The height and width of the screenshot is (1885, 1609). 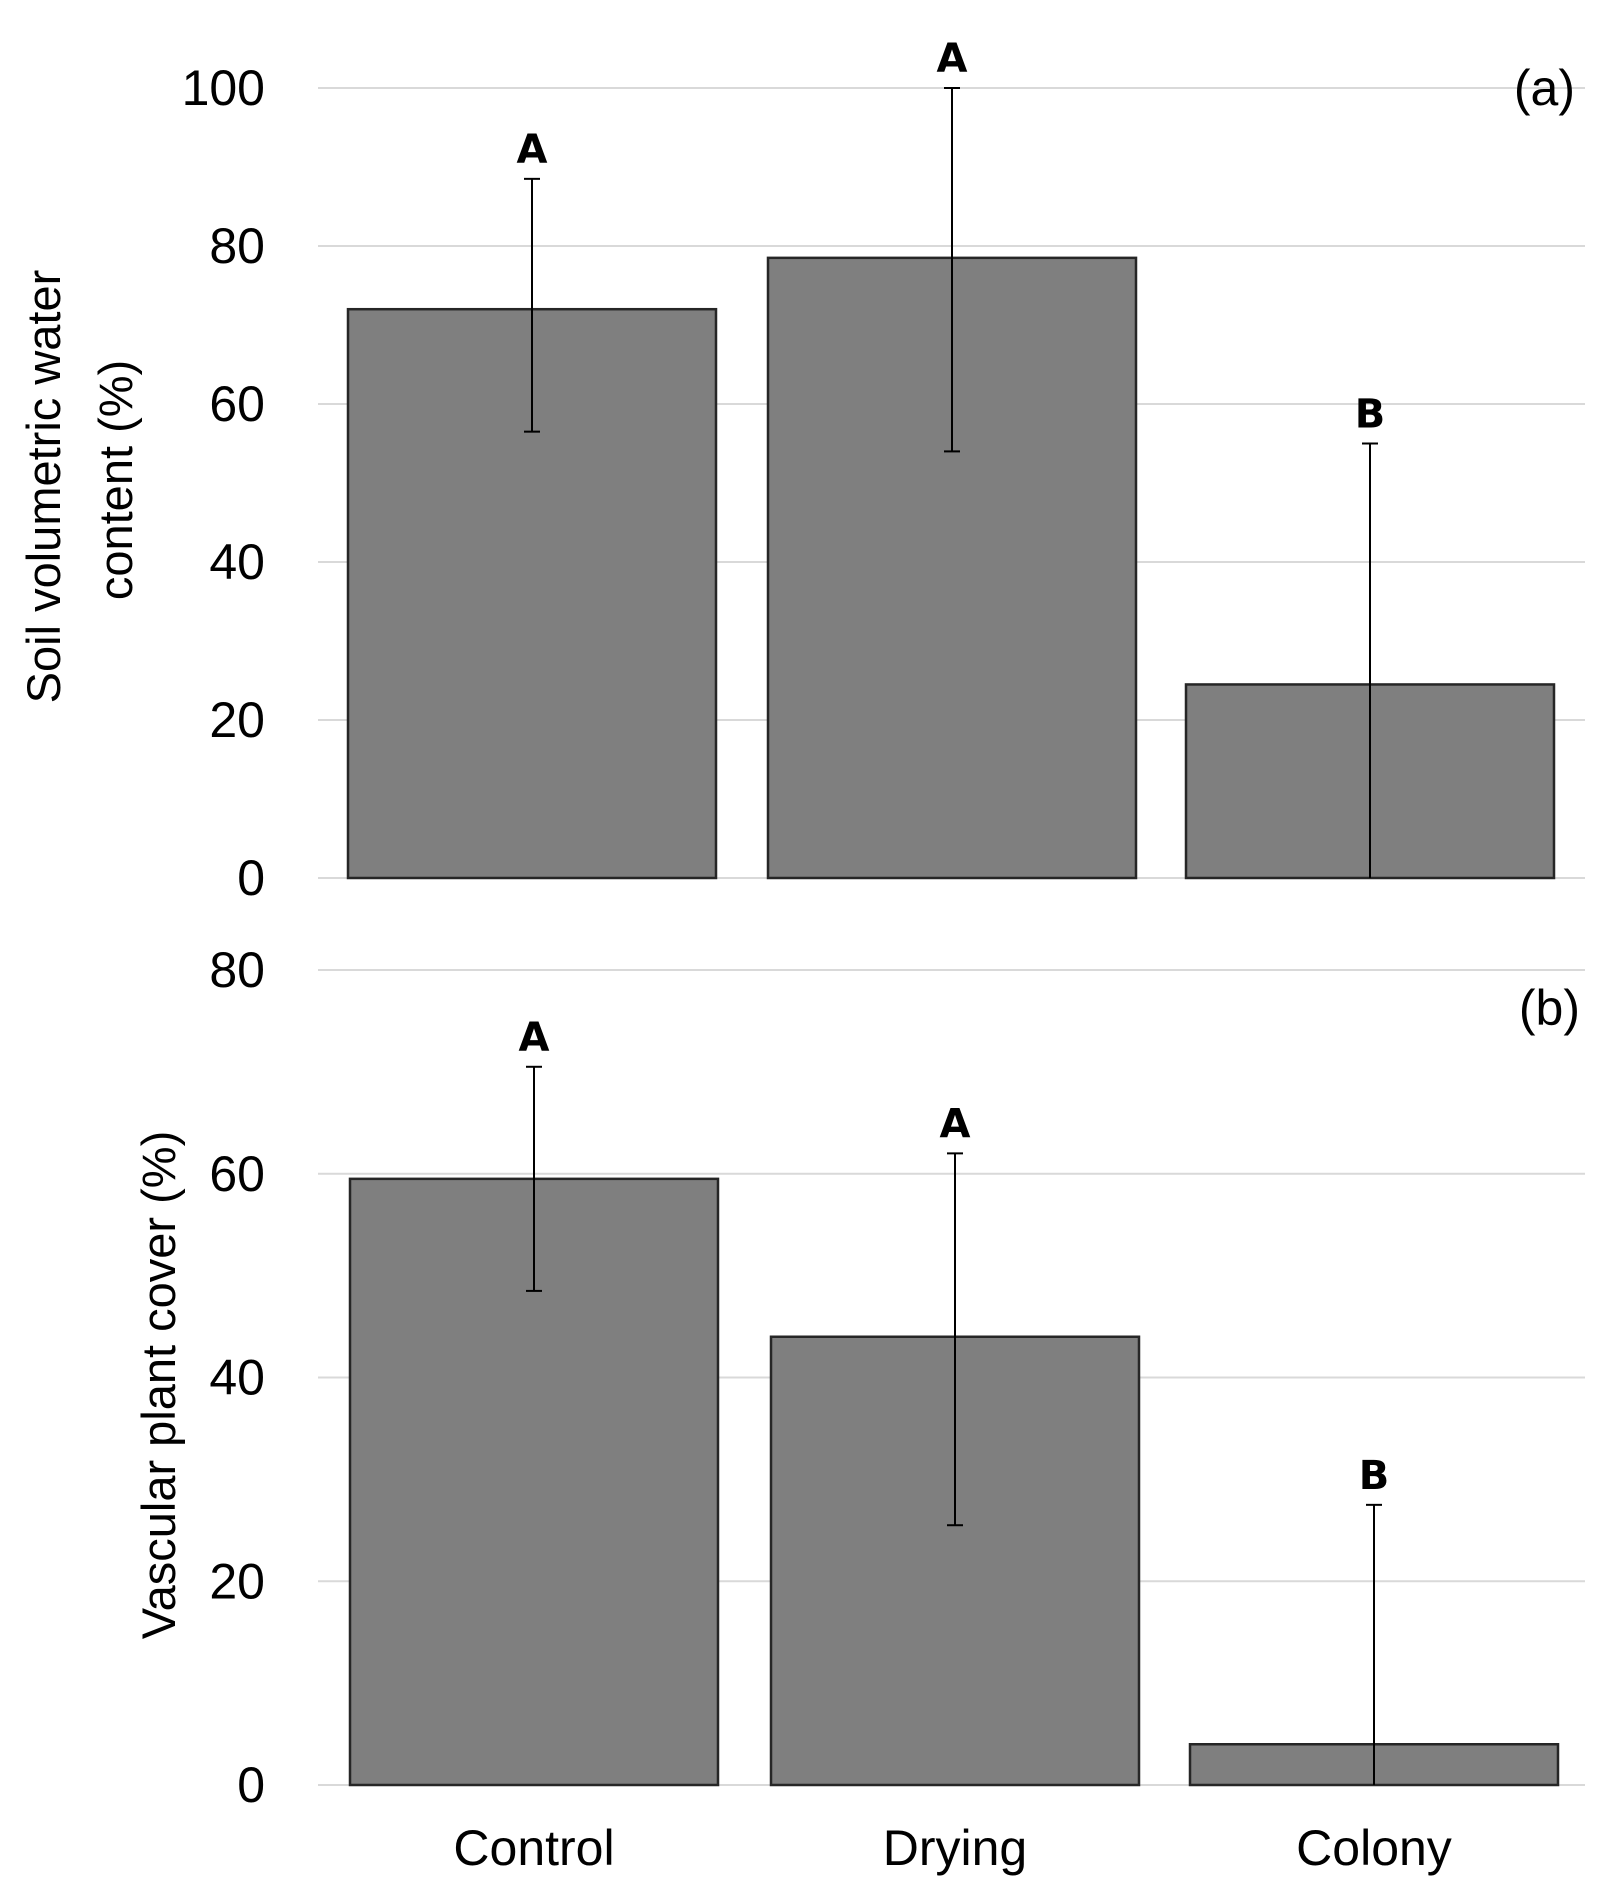 I want to click on panel-a-y-axis-title-line1: Soil volumetric water, so click(x=43, y=487).